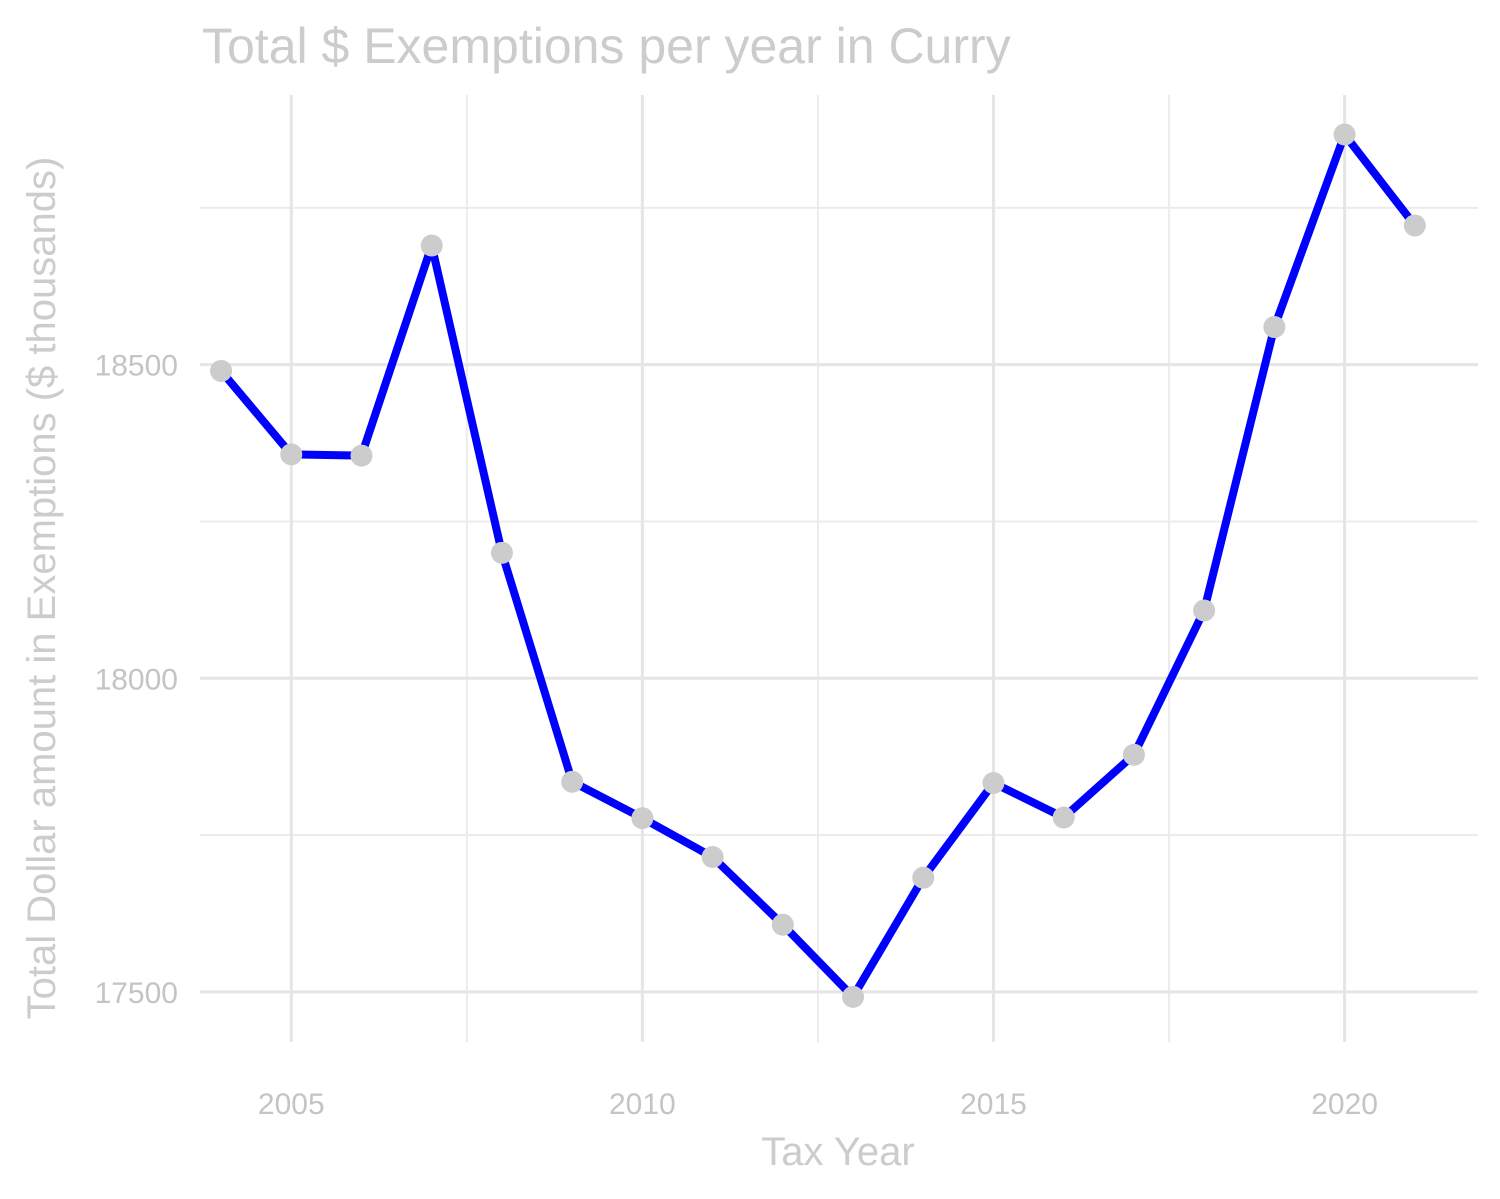 This screenshot has width=1500, height=1199. What do you see at coordinates (136, 679) in the screenshot?
I see `y-tick-label: 18000` at bounding box center [136, 679].